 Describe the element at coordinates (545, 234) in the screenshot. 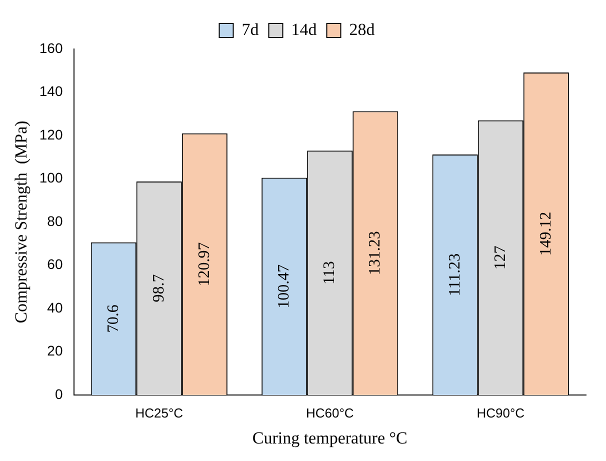

I see `data-label: 149.12` at that location.